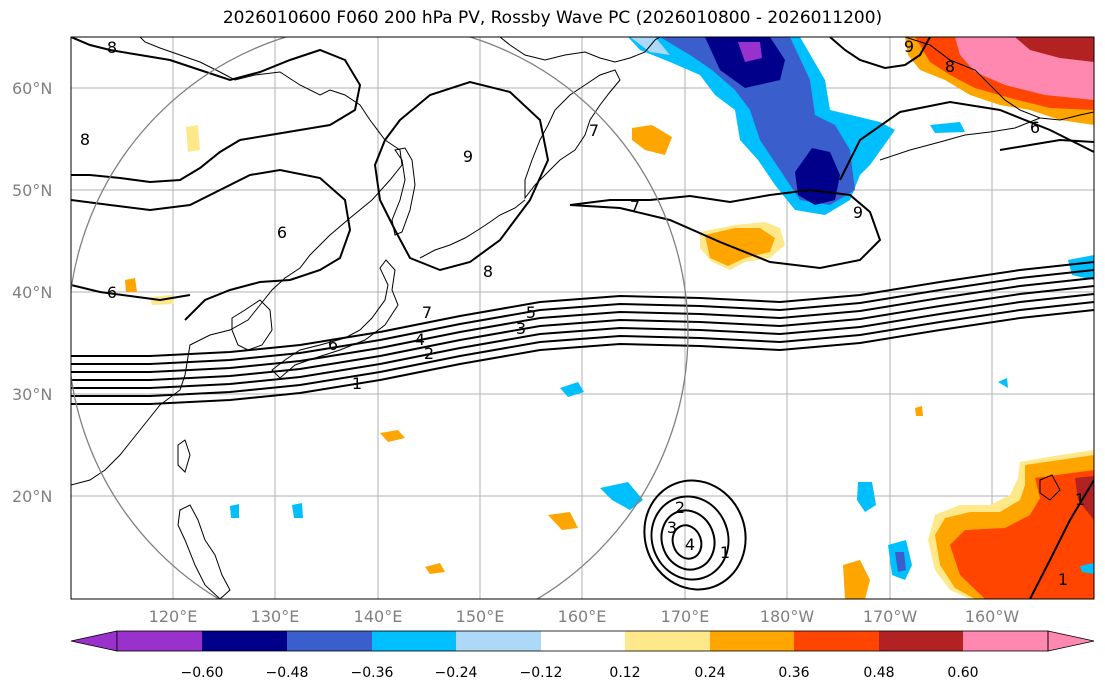  Describe the element at coordinates (582, 616) in the screenshot. I see `lon-tick-160e: 160°E` at that location.